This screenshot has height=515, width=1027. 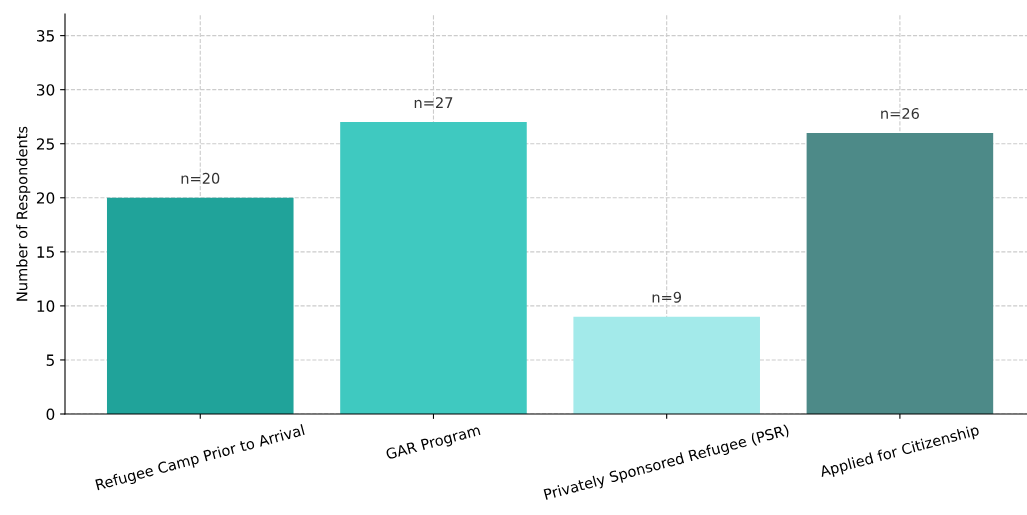 I want to click on data-label: n=26, so click(x=900, y=113).